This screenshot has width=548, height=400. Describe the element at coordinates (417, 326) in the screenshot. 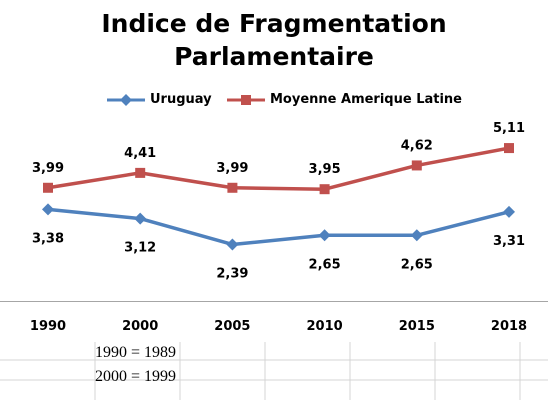

I see `x-tick-label-2015: 2015` at that location.